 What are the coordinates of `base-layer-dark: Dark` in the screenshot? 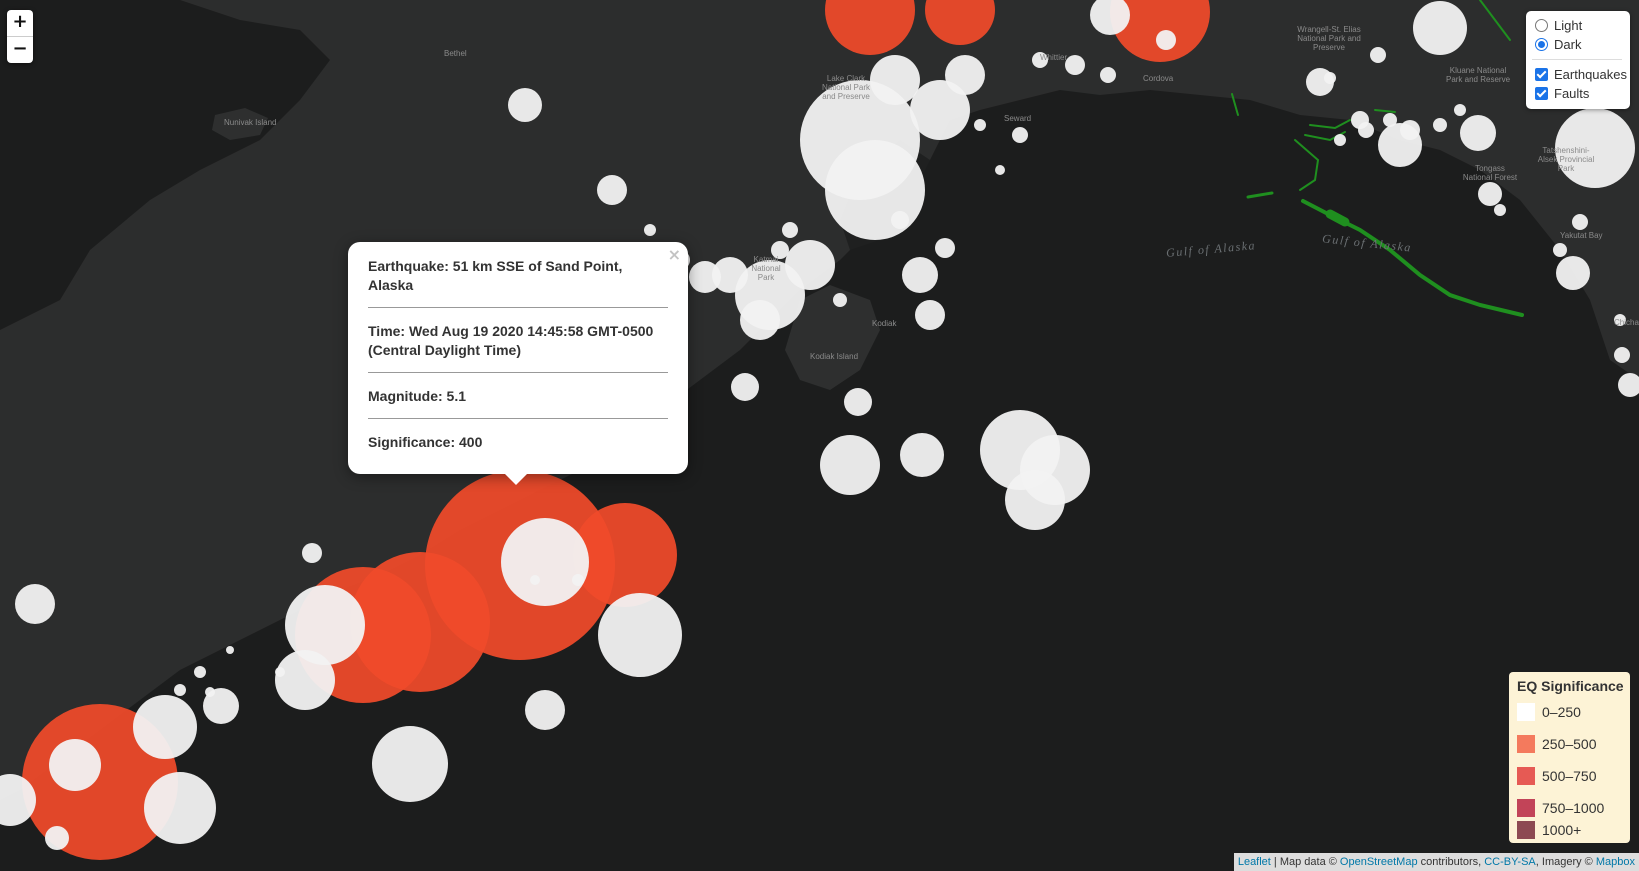 It's located at (1578, 44).